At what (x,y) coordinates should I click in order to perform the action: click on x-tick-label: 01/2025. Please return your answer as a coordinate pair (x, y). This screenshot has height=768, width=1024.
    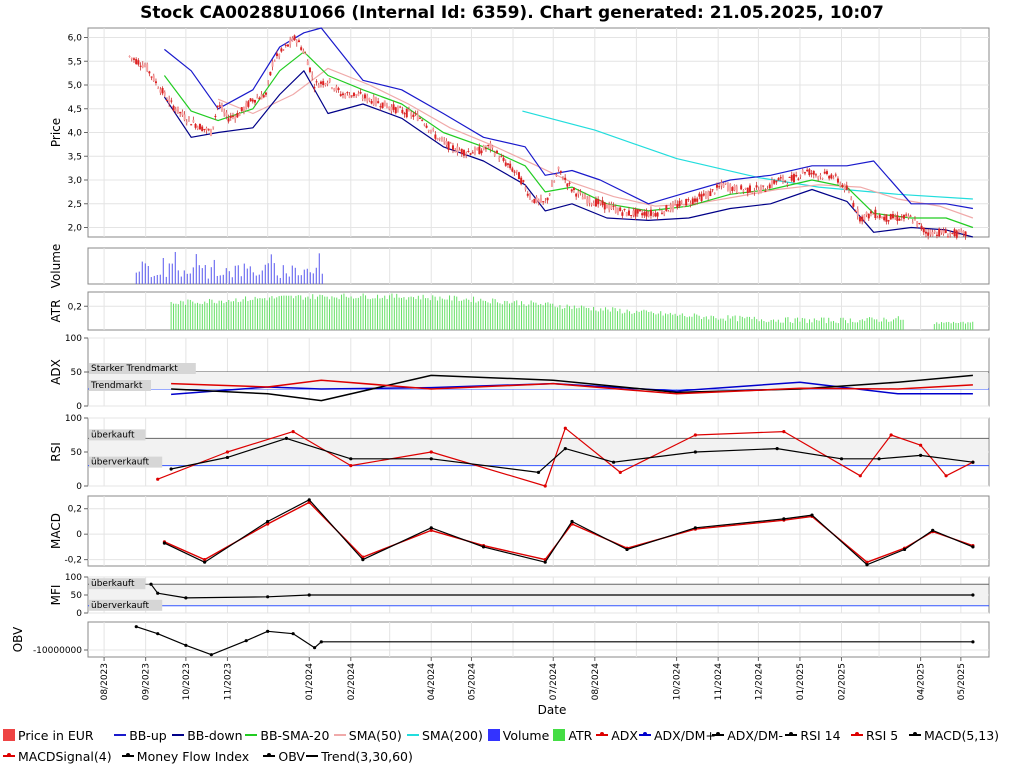
    Looking at the image, I should click on (801, 681).